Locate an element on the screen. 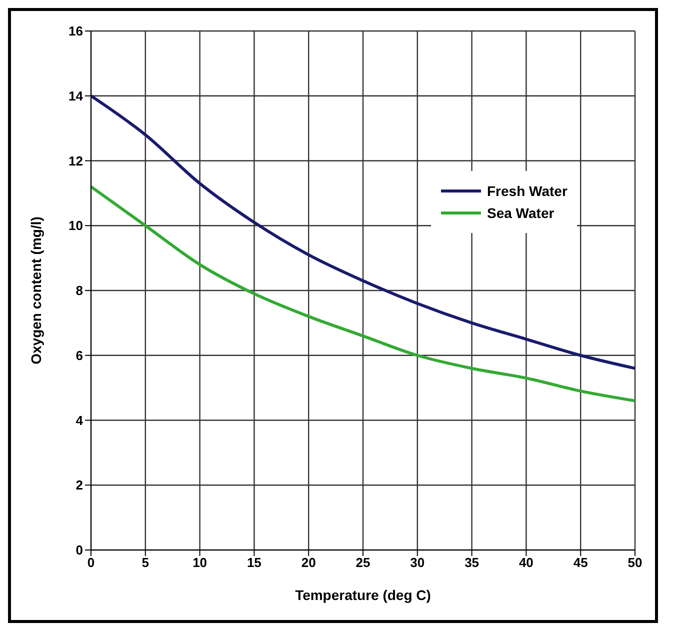 The image size is (674, 637). x-tick-label: 10 is located at coordinates (200, 562).